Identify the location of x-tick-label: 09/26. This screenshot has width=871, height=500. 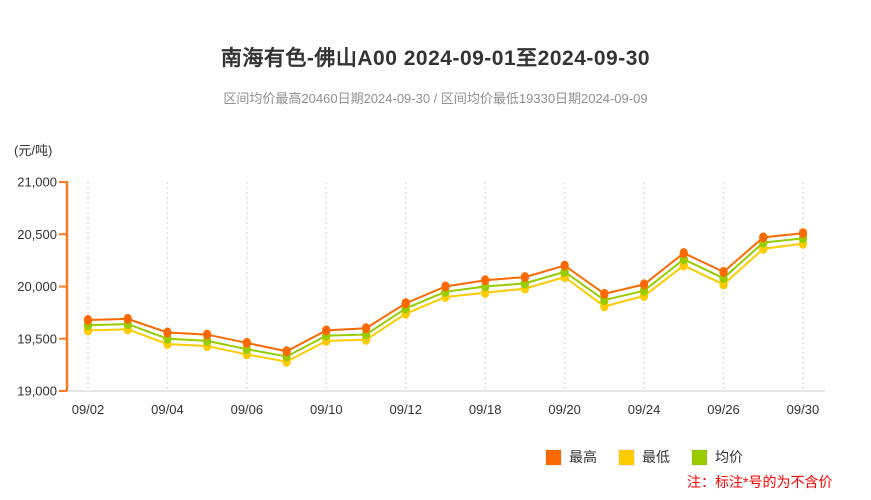
(723, 409).